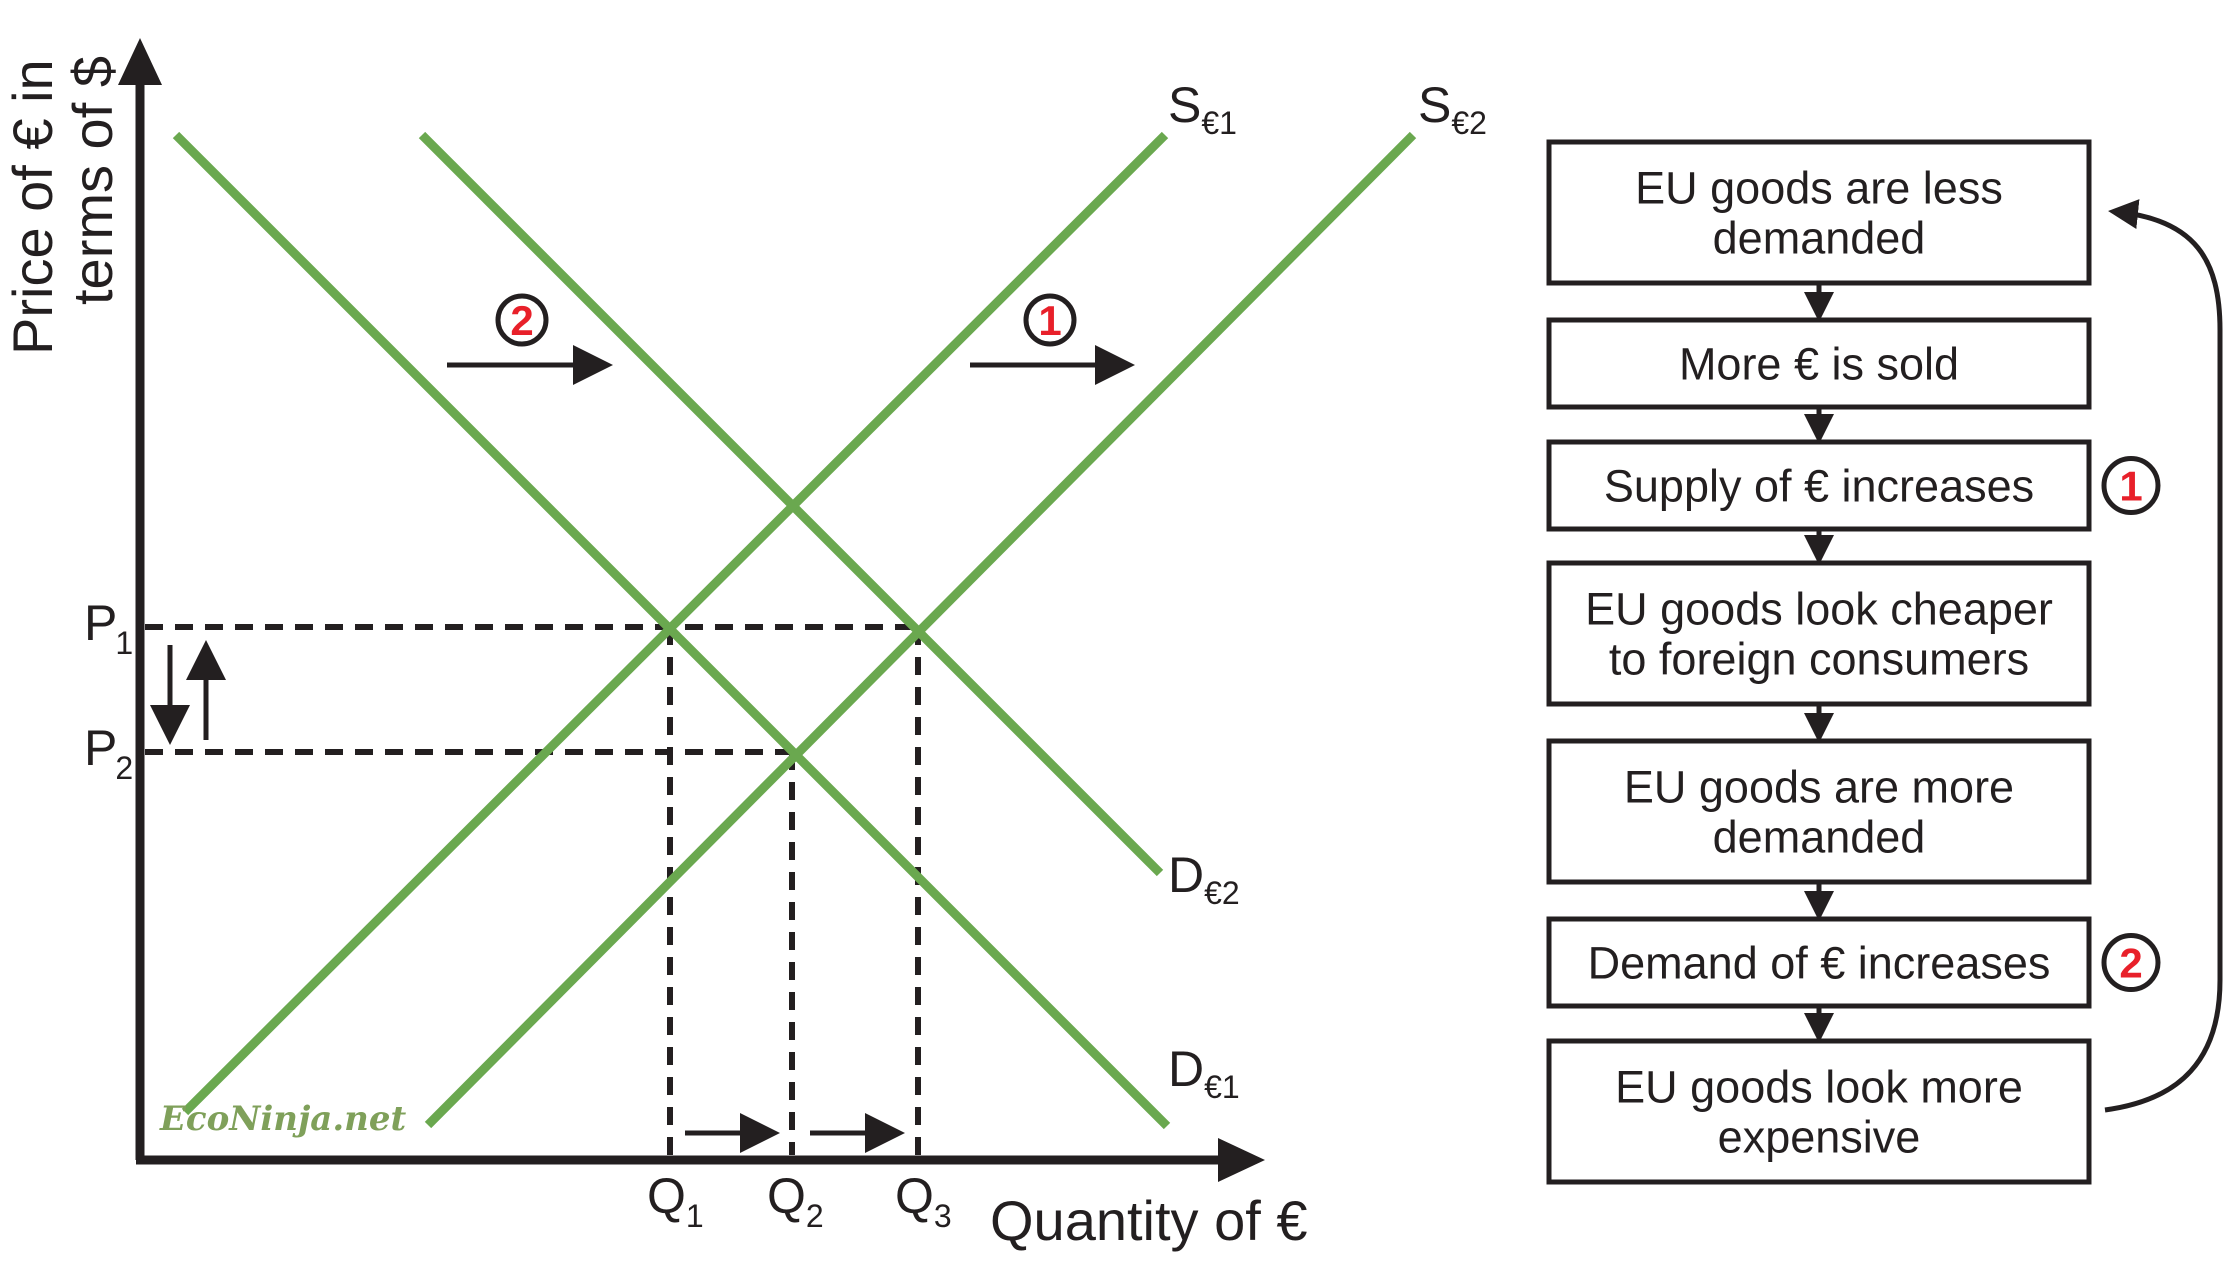 The image size is (2228, 1261). Describe the element at coordinates (1819, 609) in the screenshot. I see `flow-box-text: EU goods look cheaper` at that location.